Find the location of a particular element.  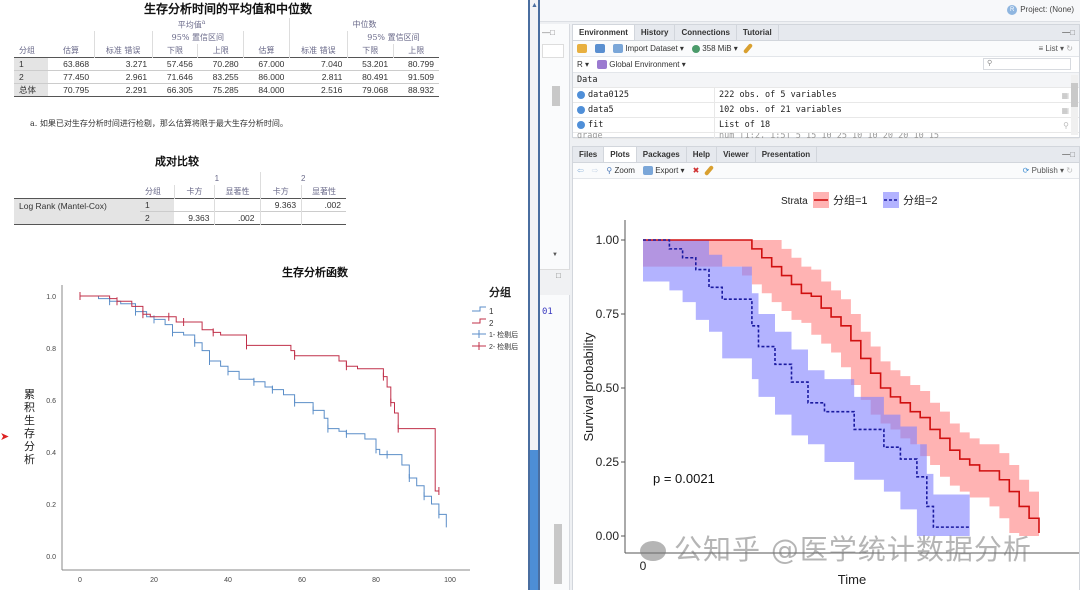

pane-maximize-icon: —□ is located at coordinates (548, 32).